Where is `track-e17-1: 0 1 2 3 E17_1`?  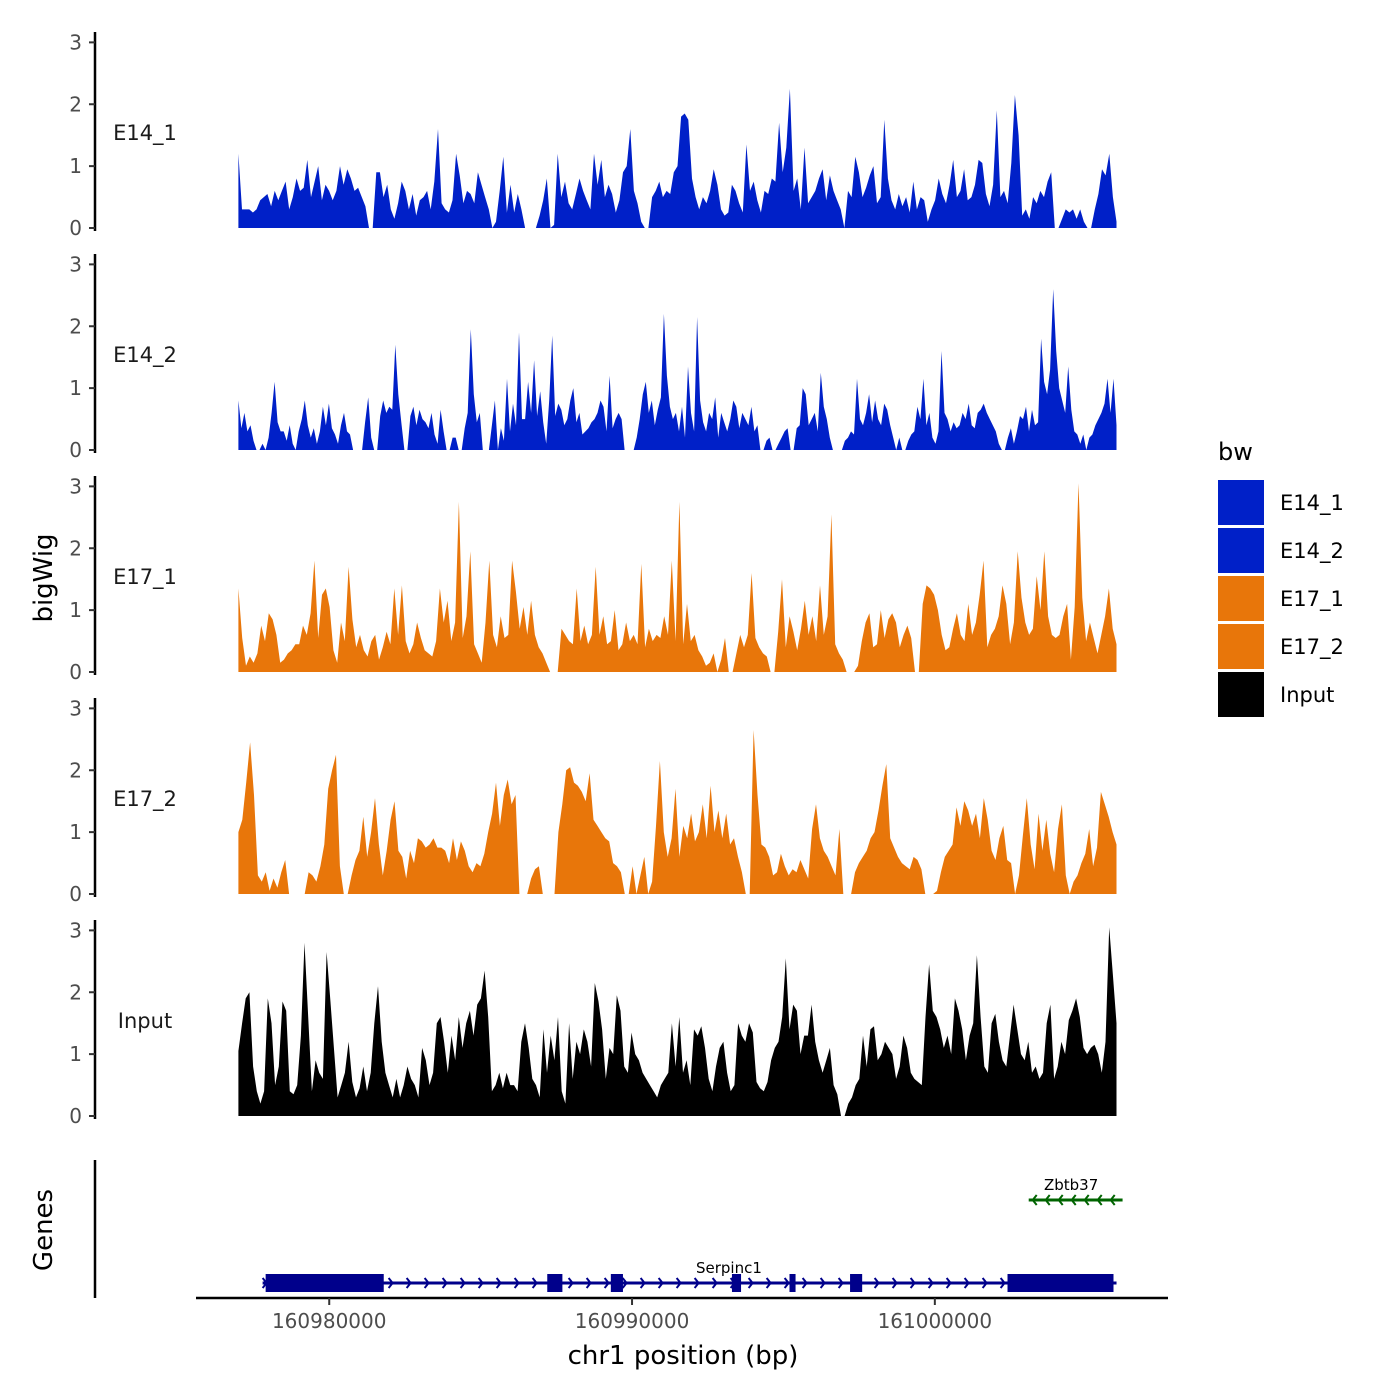
track-e17-1: 0 1 2 3 E17_1 is located at coordinates (593, 579).